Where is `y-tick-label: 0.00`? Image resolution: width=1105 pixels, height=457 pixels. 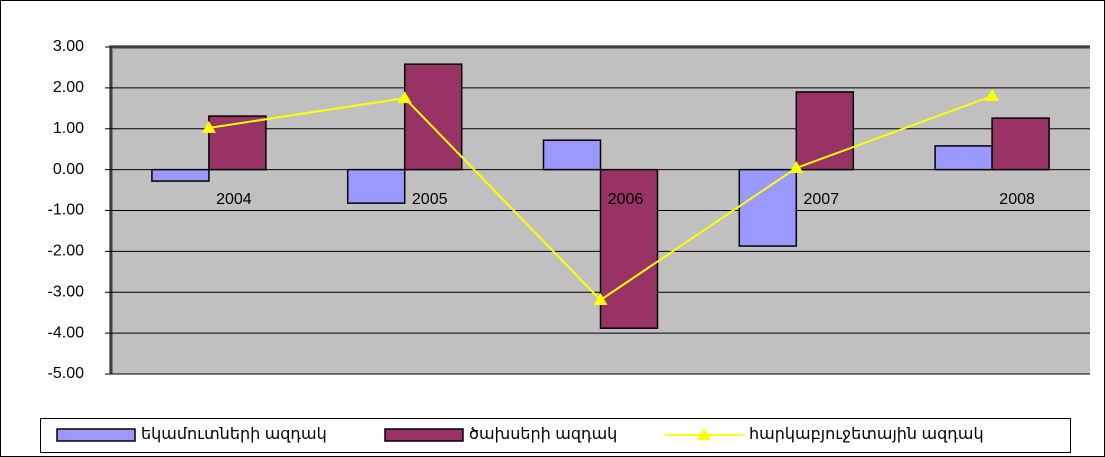 y-tick-label: 0.00 is located at coordinates (68, 169).